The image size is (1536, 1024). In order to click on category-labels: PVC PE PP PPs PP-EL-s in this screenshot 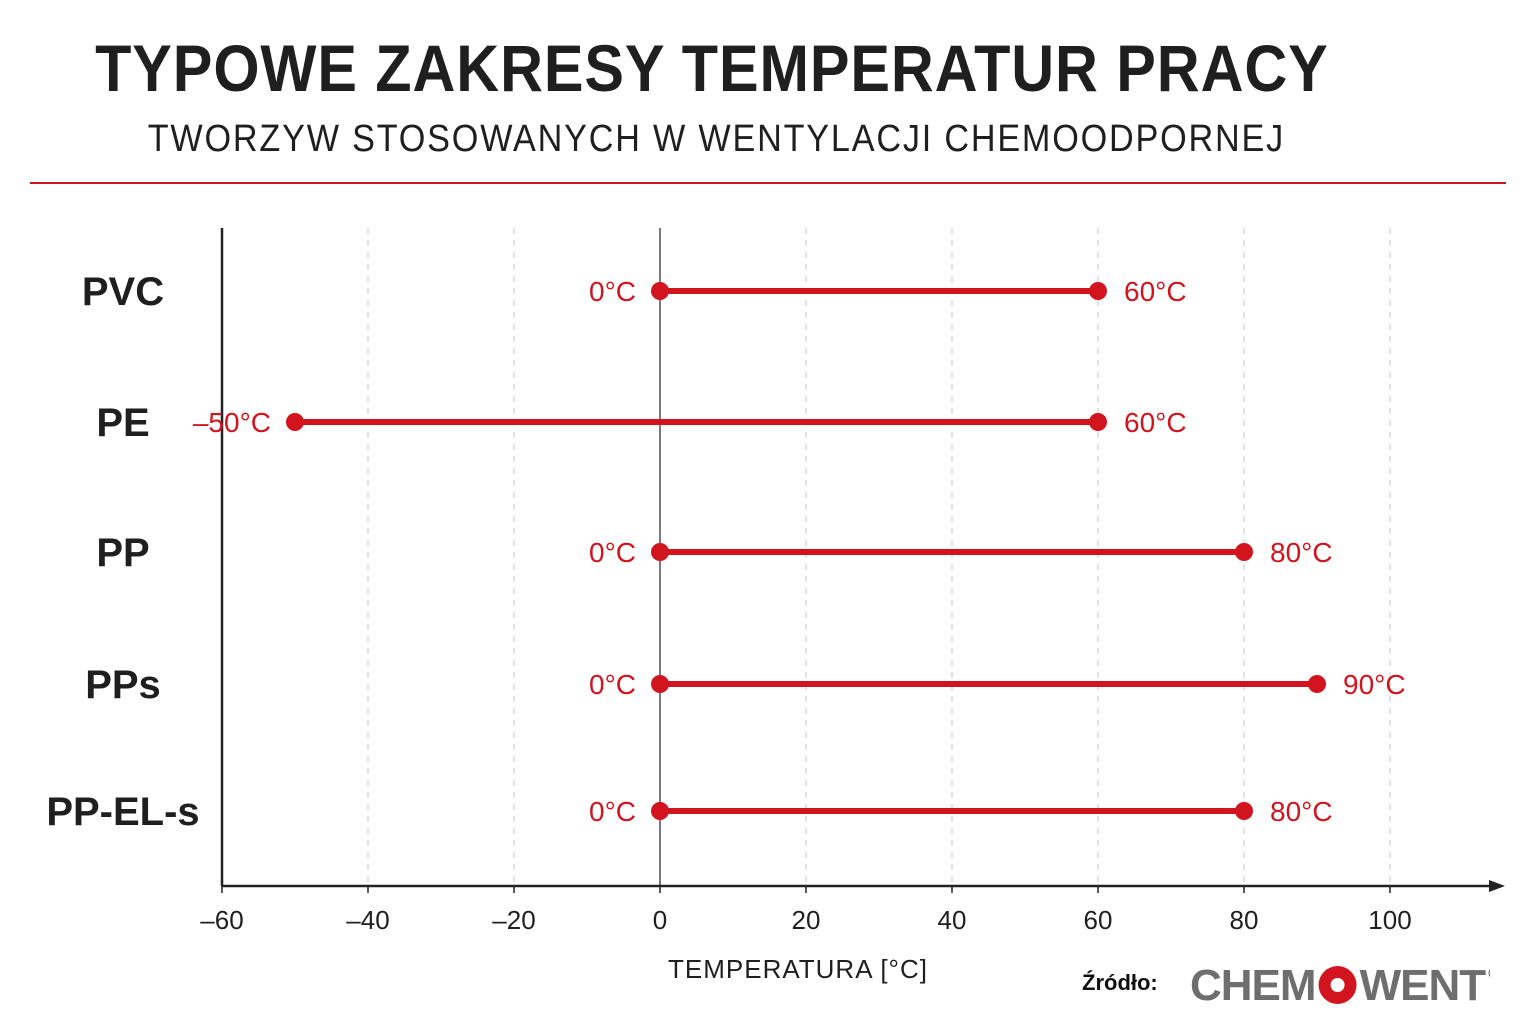, I will do `click(122, 552)`.